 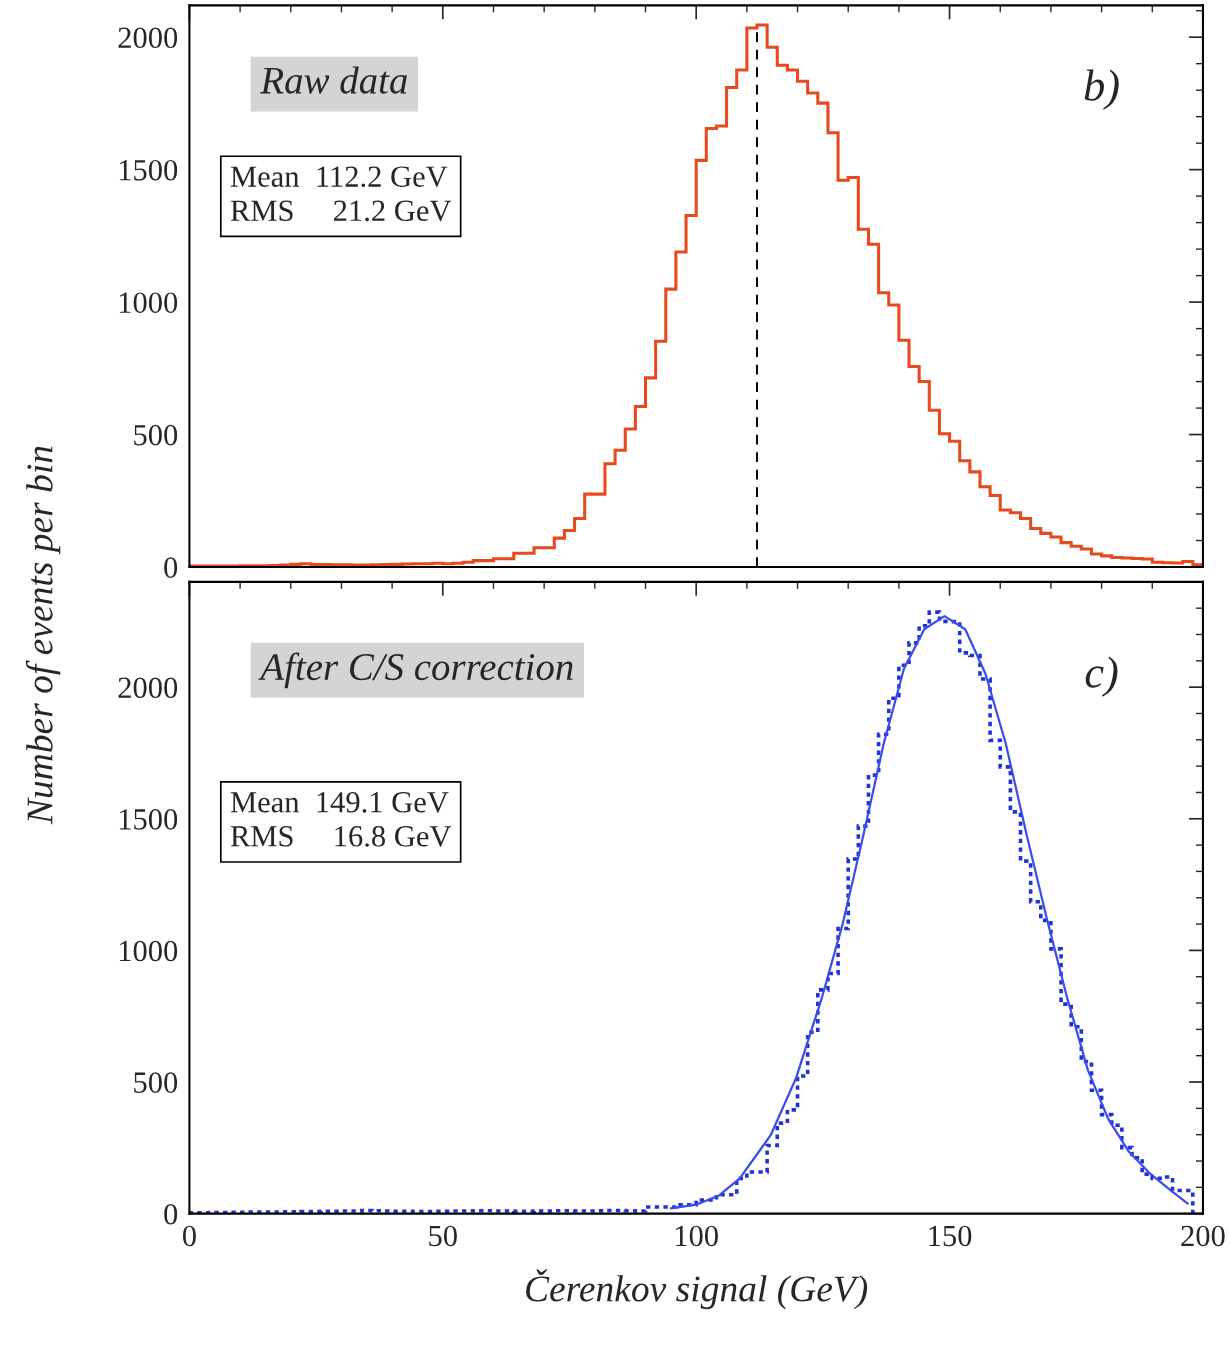 What do you see at coordinates (341, 819) in the screenshot?
I see `annotation: Mean 149.1 GeV RMS 16.8 GeV` at bounding box center [341, 819].